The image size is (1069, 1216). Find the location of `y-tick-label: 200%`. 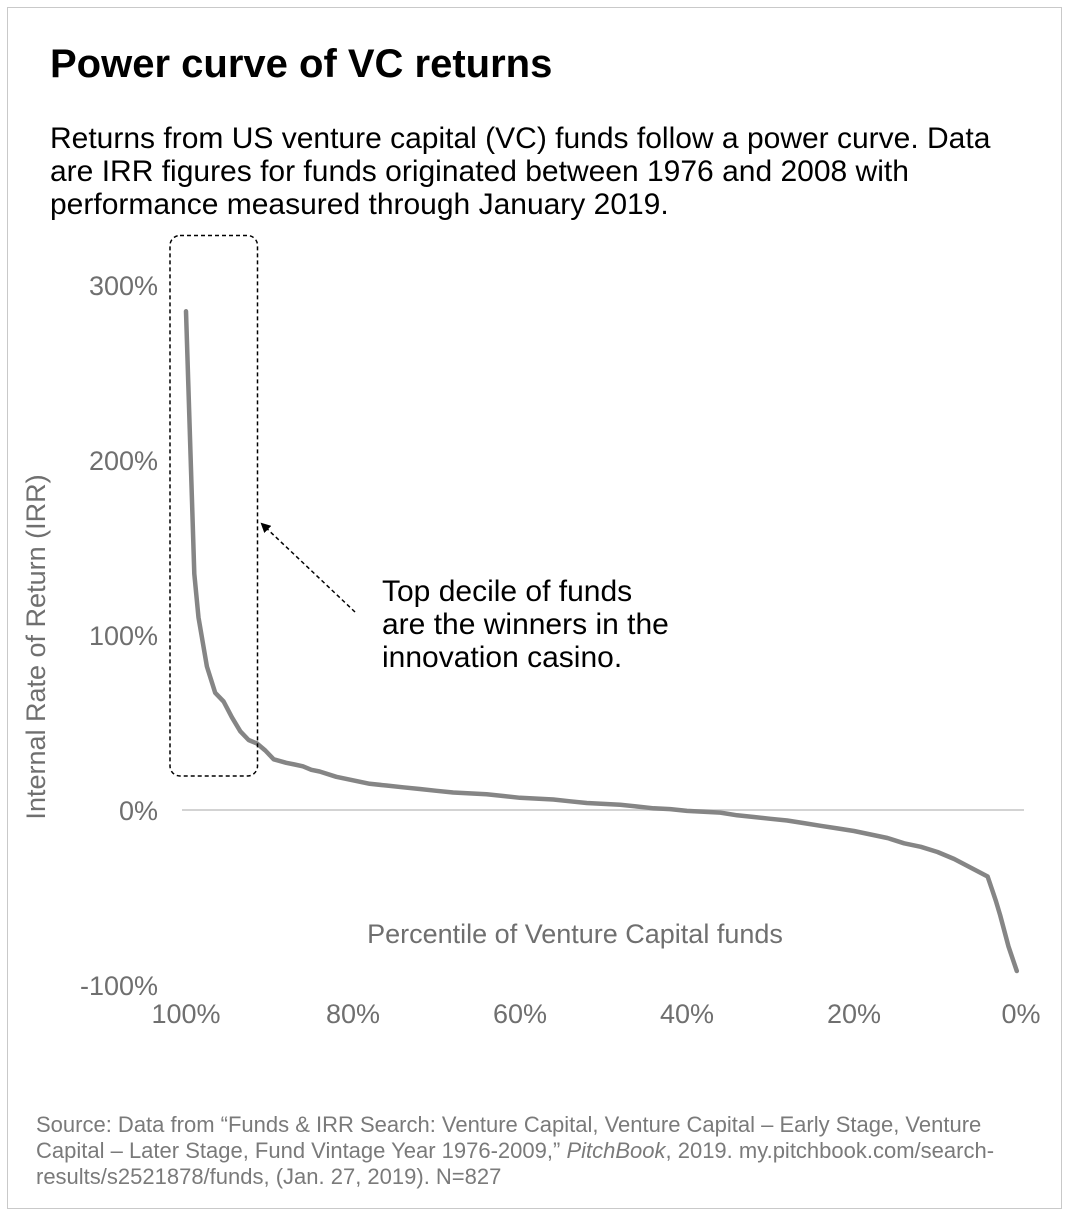

y-tick-label: 200% is located at coordinates (123, 461).